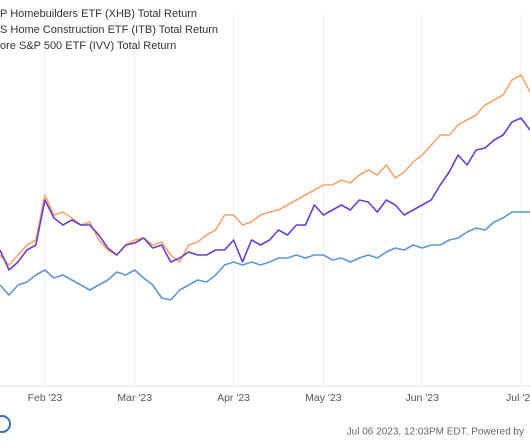 Image resolution: width=530 pixels, height=442 pixels. What do you see at coordinates (435, 432) in the screenshot?
I see `footer: Jul 06 2023, 12:03PM EDT. Powered by` at bounding box center [435, 432].